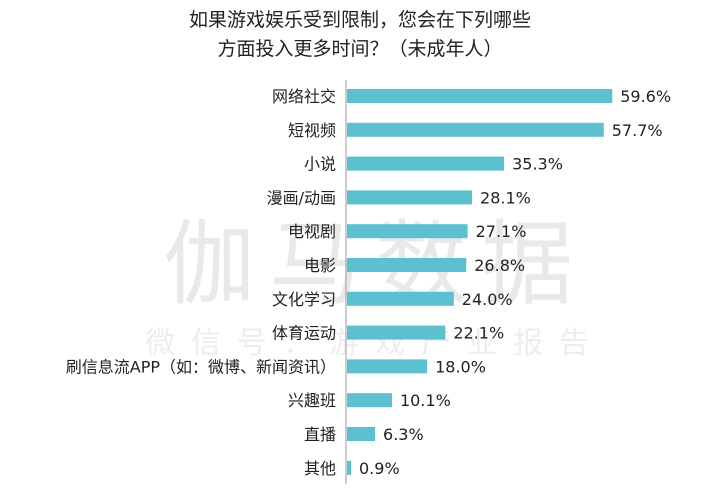  I want to click on chart-title-line-2: 方面投入更多时间？（未成年人）, so click(360, 49).